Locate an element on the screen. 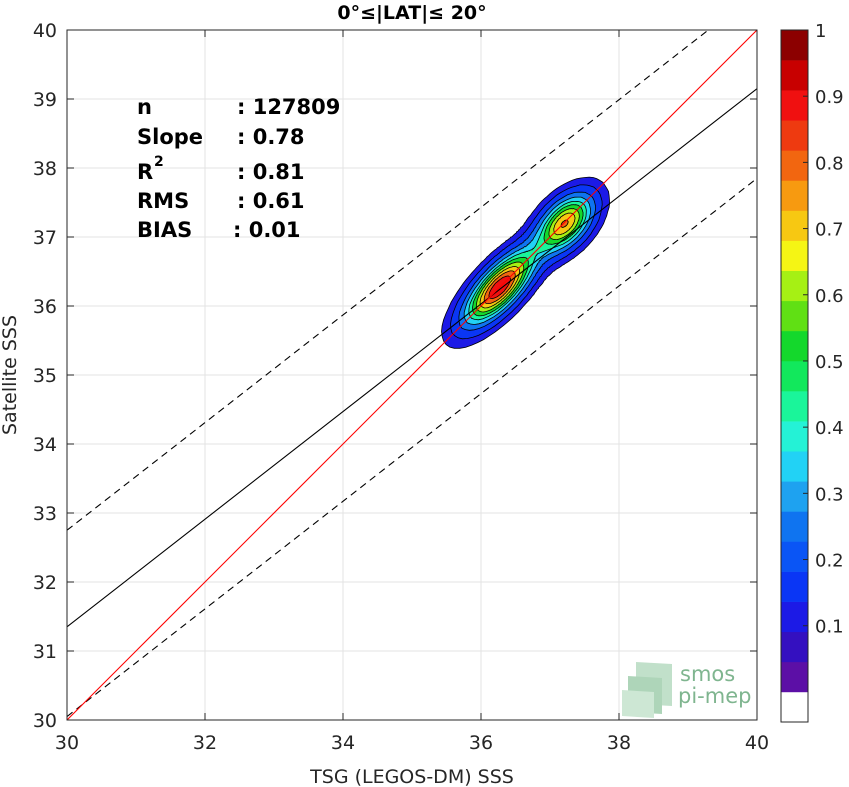 The image size is (849, 787). colorbar-tick-label: 0.9 is located at coordinates (829, 97).